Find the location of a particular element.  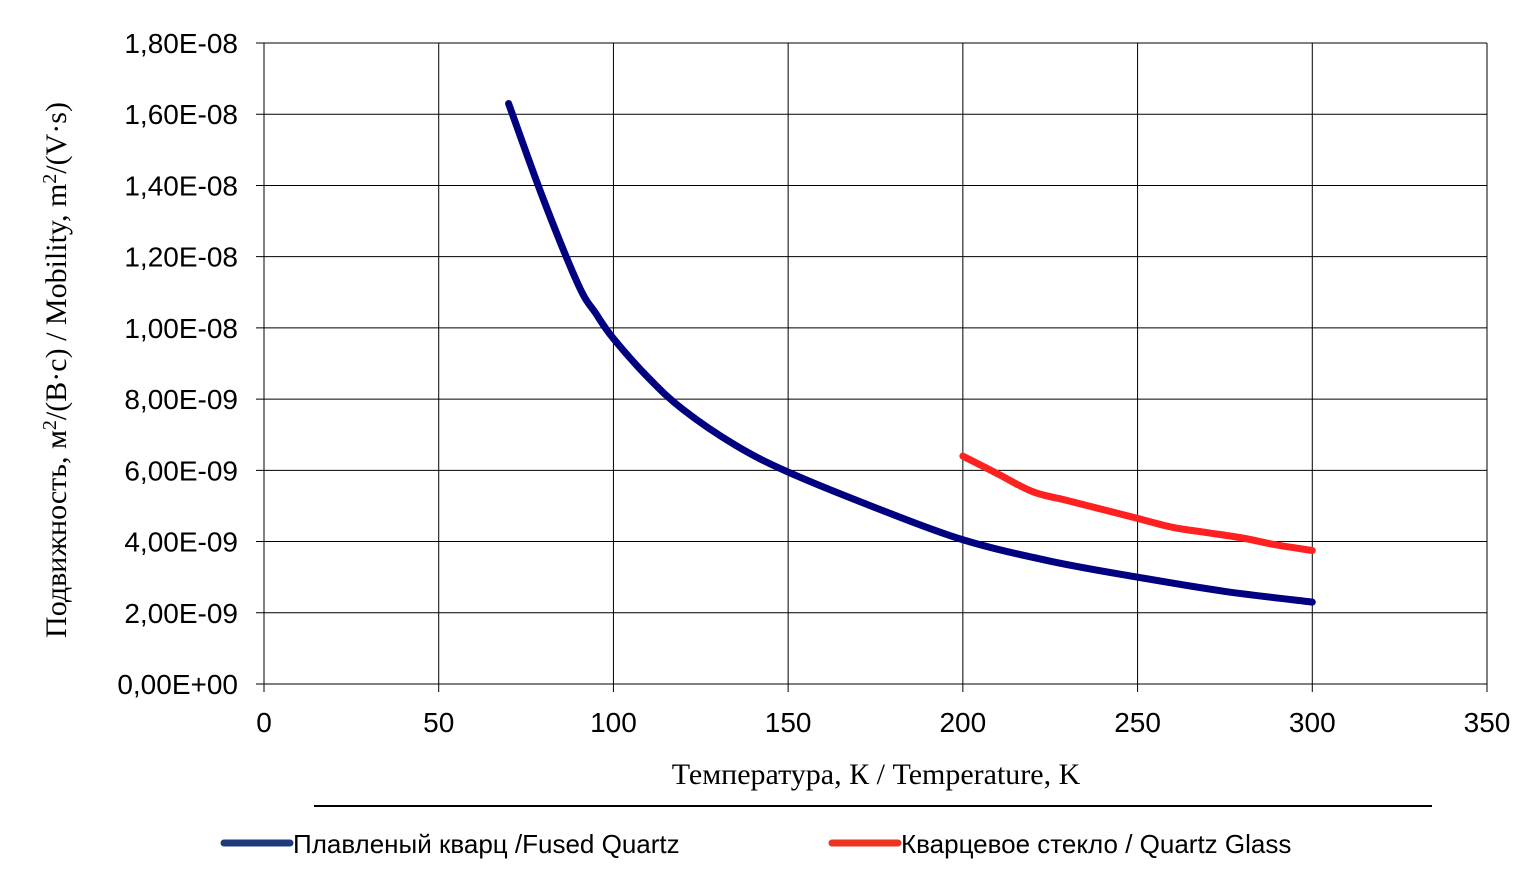

y-tick-label: 0,00E+00 is located at coordinates (177, 684).